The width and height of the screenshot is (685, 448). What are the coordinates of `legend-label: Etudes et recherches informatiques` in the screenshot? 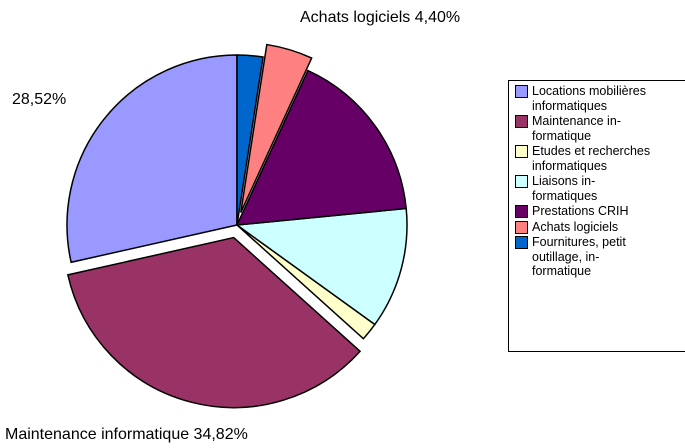 It's located at (591, 158).